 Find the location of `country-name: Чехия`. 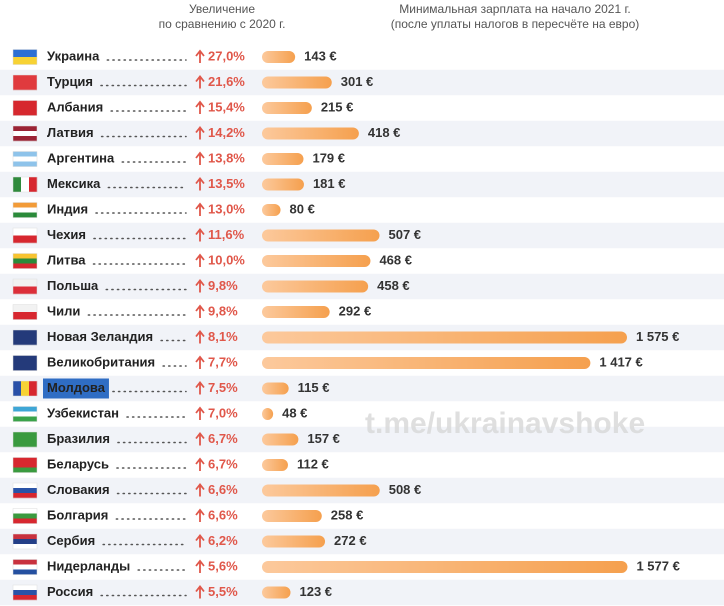

country-name: Чехия is located at coordinates (66, 234).